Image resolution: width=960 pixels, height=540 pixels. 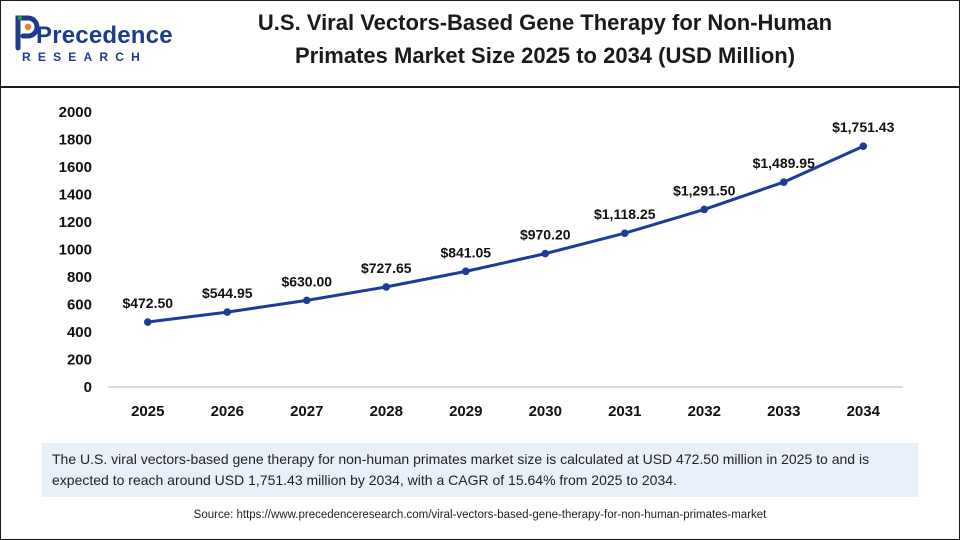 I want to click on logo-p-mark-icon, so click(x=27, y=33).